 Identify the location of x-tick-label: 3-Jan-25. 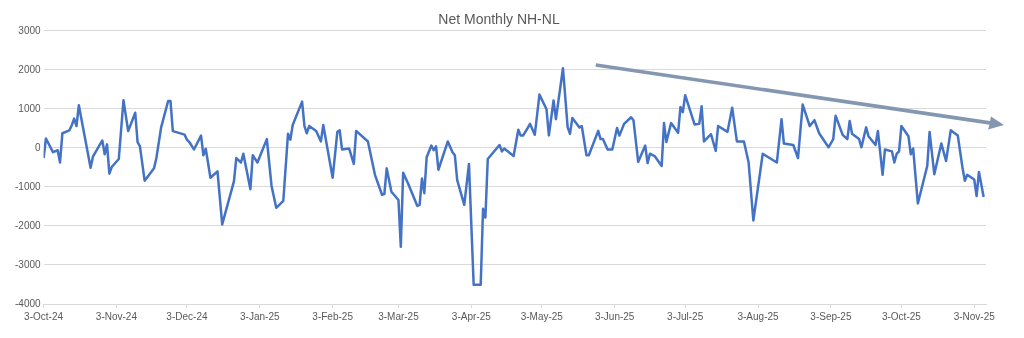
(260, 316).